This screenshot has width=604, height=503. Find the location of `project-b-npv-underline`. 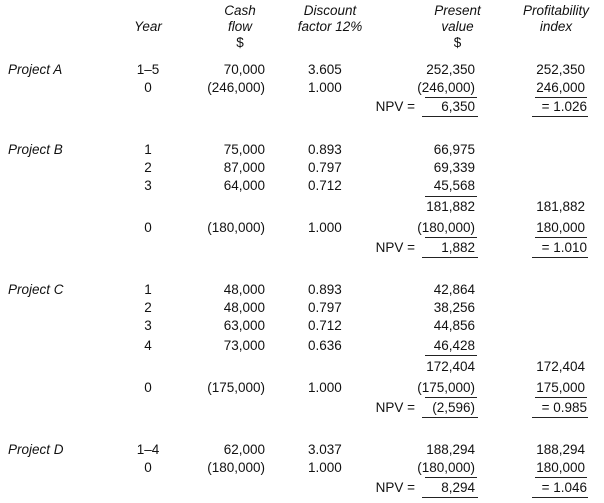

project-b-npv-underline is located at coordinates (450, 257).